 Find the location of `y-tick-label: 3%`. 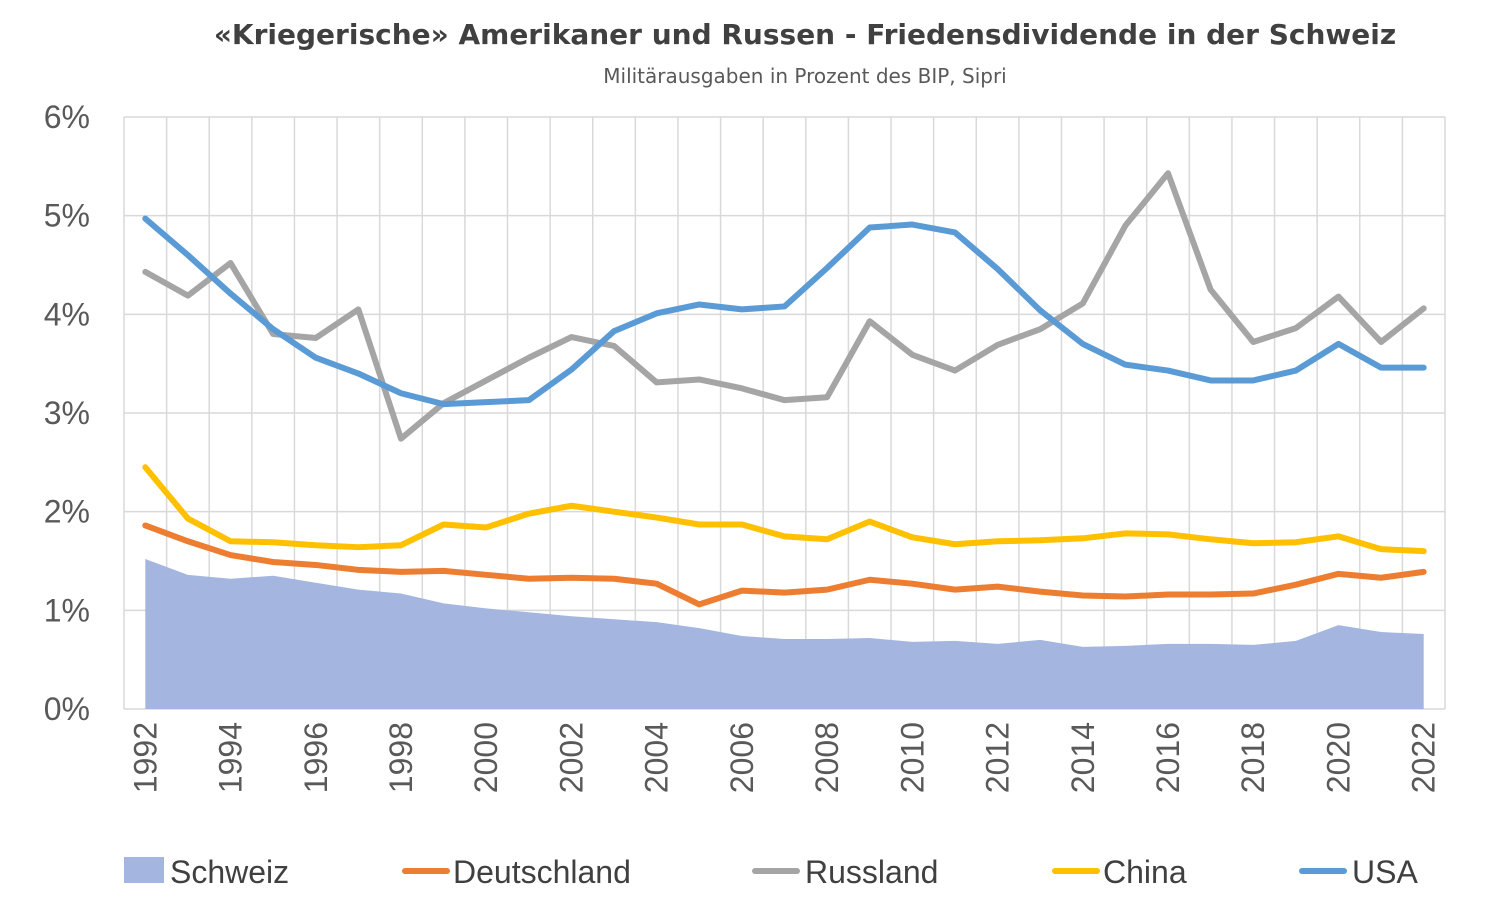

y-tick-label: 3% is located at coordinates (67, 413).